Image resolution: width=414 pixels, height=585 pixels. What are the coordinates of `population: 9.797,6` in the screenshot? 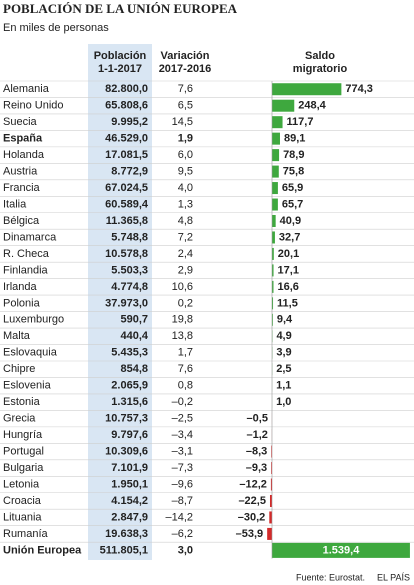 It's located at (129, 435).